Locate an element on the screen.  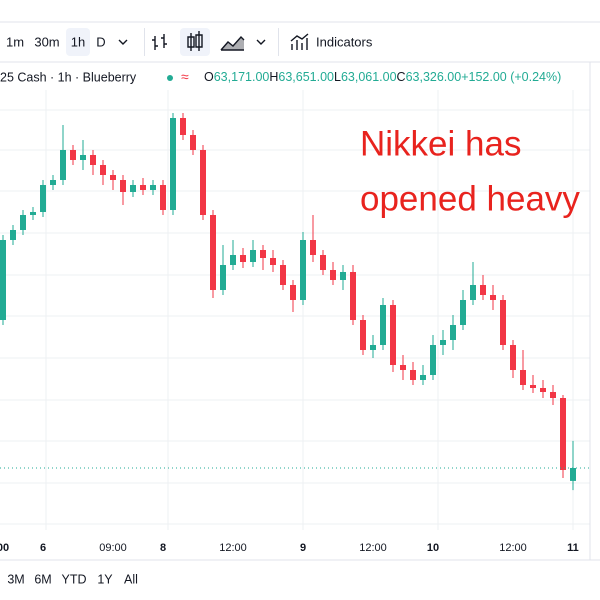
ohlc-value: 63,326.00 is located at coordinates (434, 77).